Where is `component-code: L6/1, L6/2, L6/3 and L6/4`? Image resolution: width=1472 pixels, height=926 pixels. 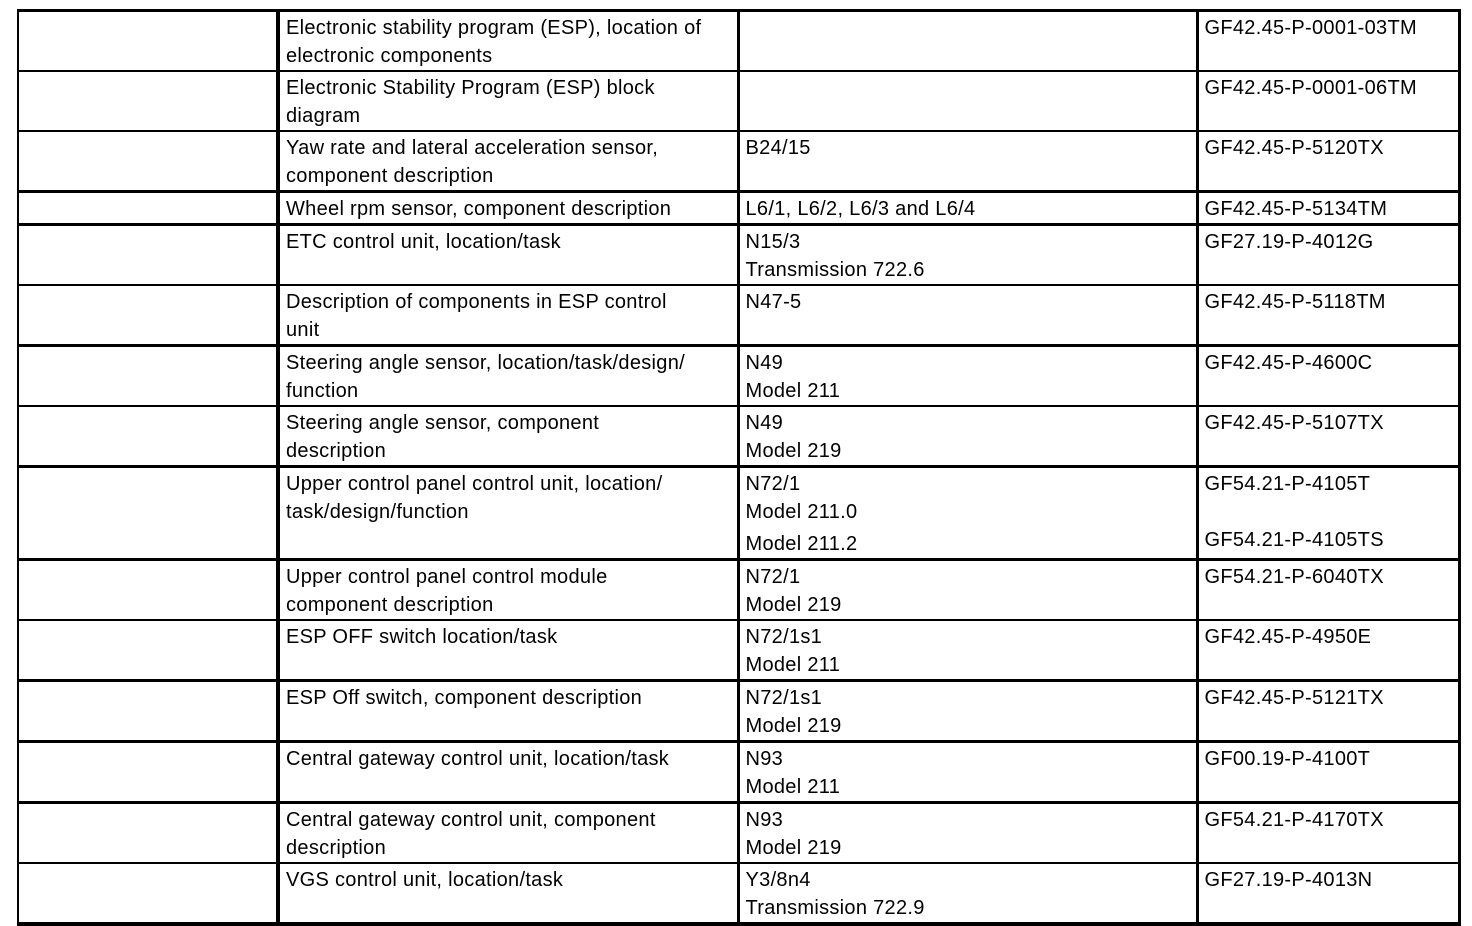 component-code: L6/1, L6/2, L6/3 and L6/4 is located at coordinates (860, 209).